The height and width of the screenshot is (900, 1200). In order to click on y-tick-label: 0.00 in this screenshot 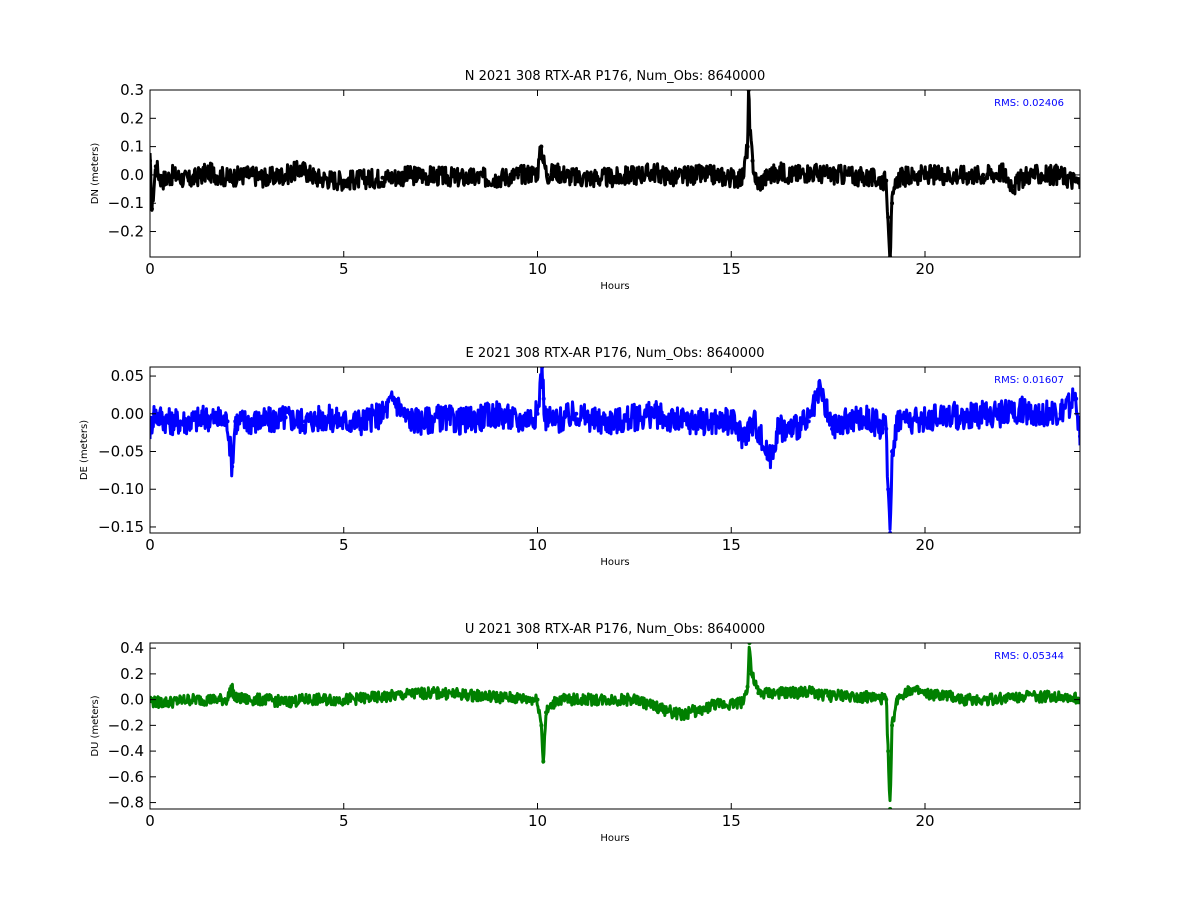, I will do `click(127, 414)`.